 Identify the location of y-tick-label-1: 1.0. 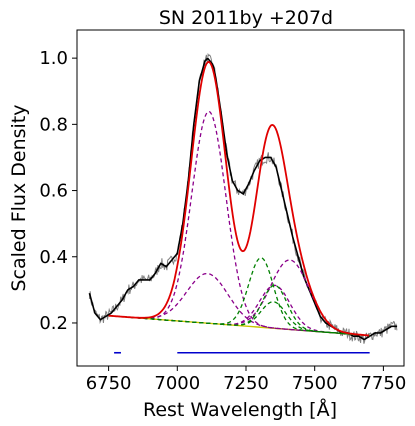
(53, 58).